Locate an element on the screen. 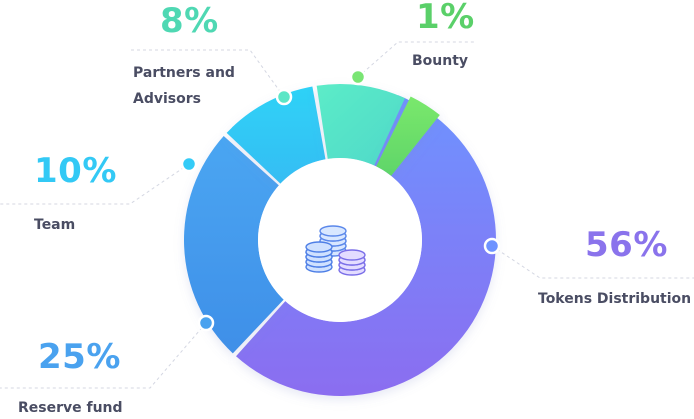  slice-team is located at coordinates (276, 135).